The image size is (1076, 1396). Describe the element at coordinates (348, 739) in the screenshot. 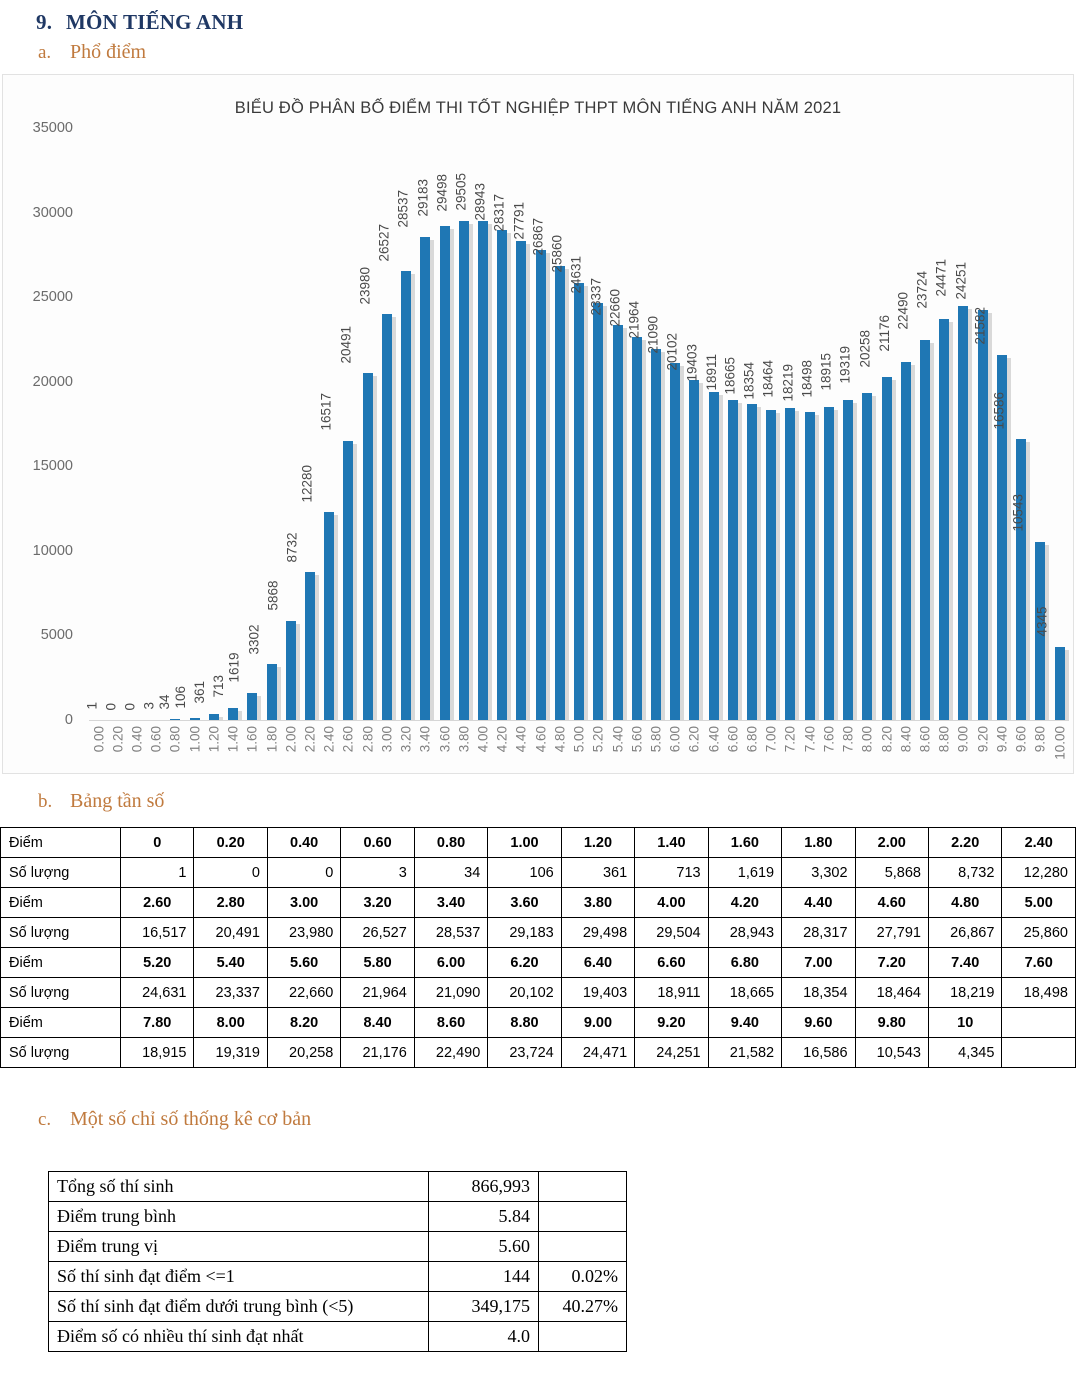

I see `x-axis-tick: 2.60` at that location.